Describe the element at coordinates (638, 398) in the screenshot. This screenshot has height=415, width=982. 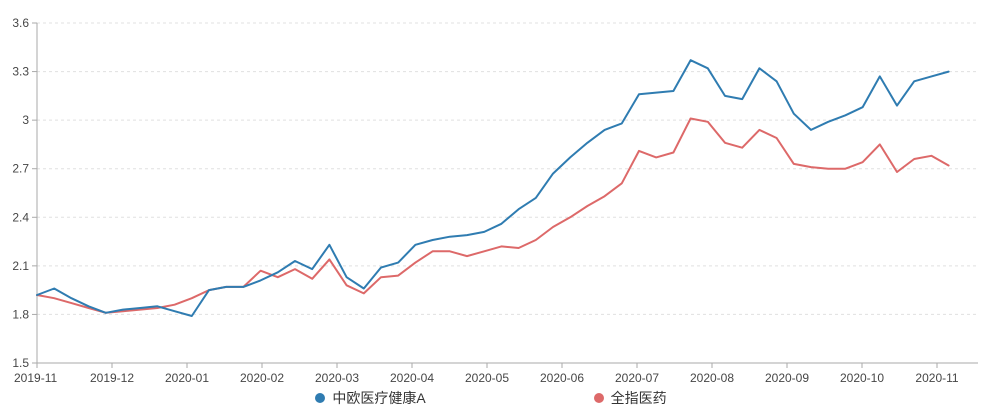
I see `legend-label-quanzhi: 全指医药` at that location.